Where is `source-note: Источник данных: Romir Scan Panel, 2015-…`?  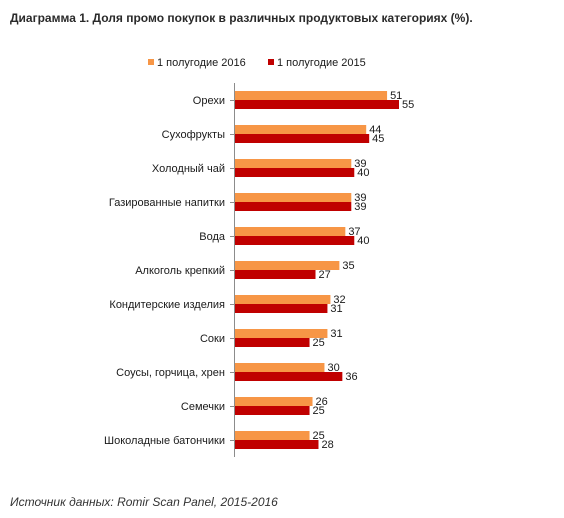
source-note: Источник данных: Romir Scan Panel, 2015-… is located at coordinates (144, 502).